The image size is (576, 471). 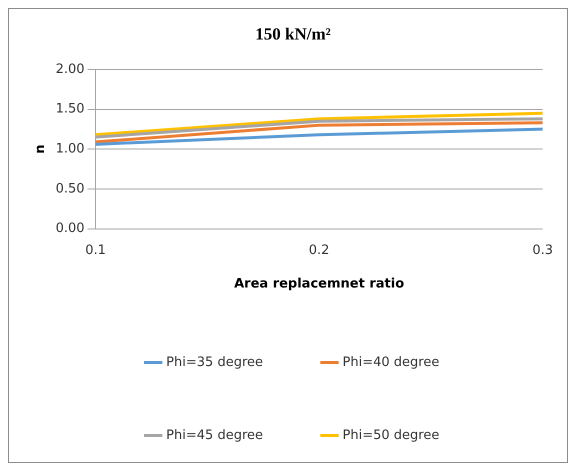 What do you see at coordinates (543, 250) in the screenshot?
I see `x-tick-label: 0.3` at bounding box center [543, 250].